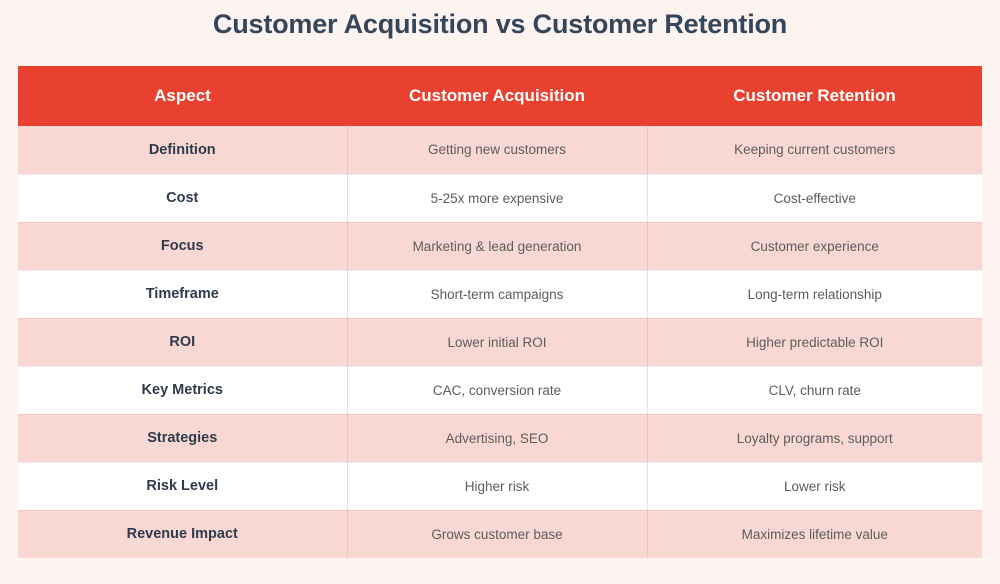 The width and height of the screenshot is (1000, 584). Describe the element at coordinates (814, 150) in the screenshot. I see `cell-retention: Keeping current customers` at that location.